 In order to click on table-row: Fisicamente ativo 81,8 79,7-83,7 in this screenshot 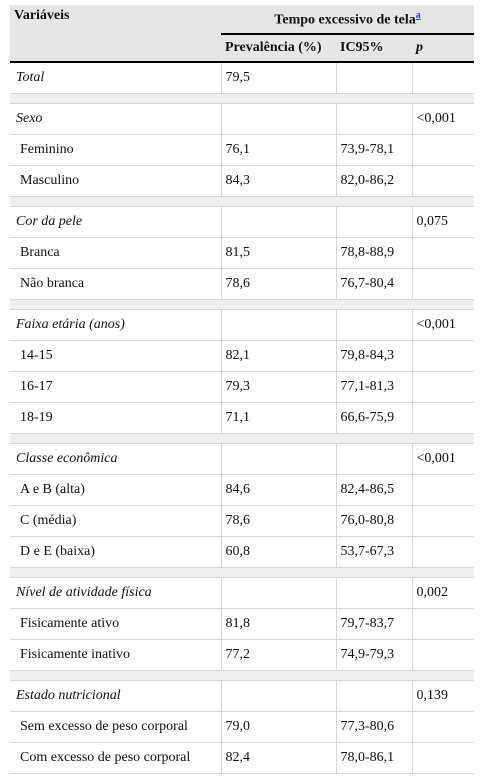, I will do `click(242, 624)`.